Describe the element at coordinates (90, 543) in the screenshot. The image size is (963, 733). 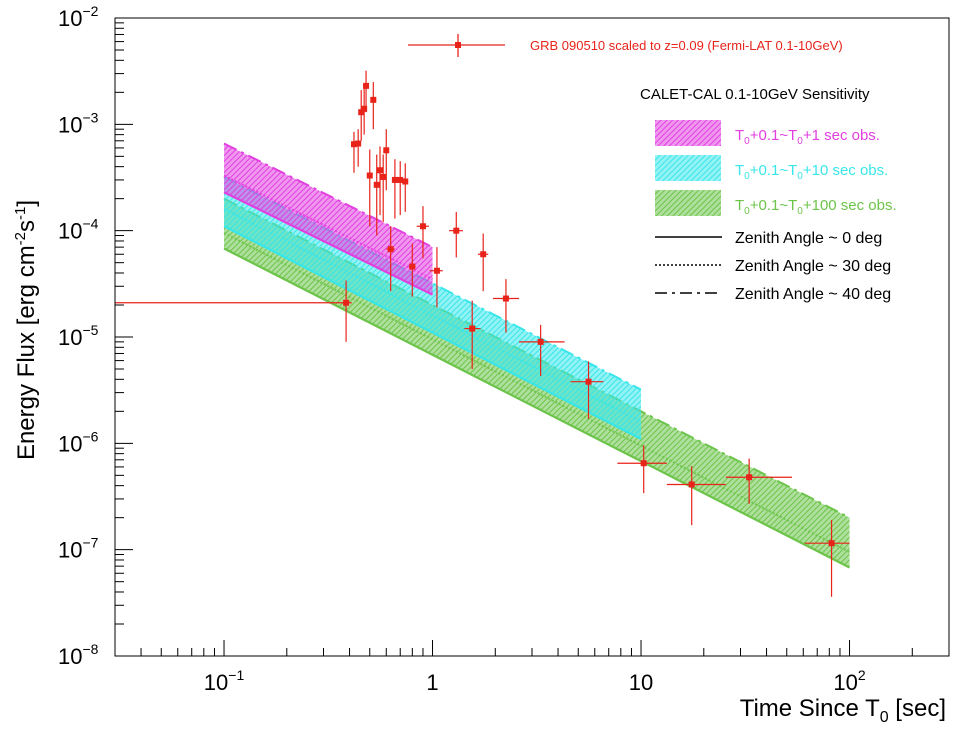
I see `y-tick-label-exp-6: −7` at that location.